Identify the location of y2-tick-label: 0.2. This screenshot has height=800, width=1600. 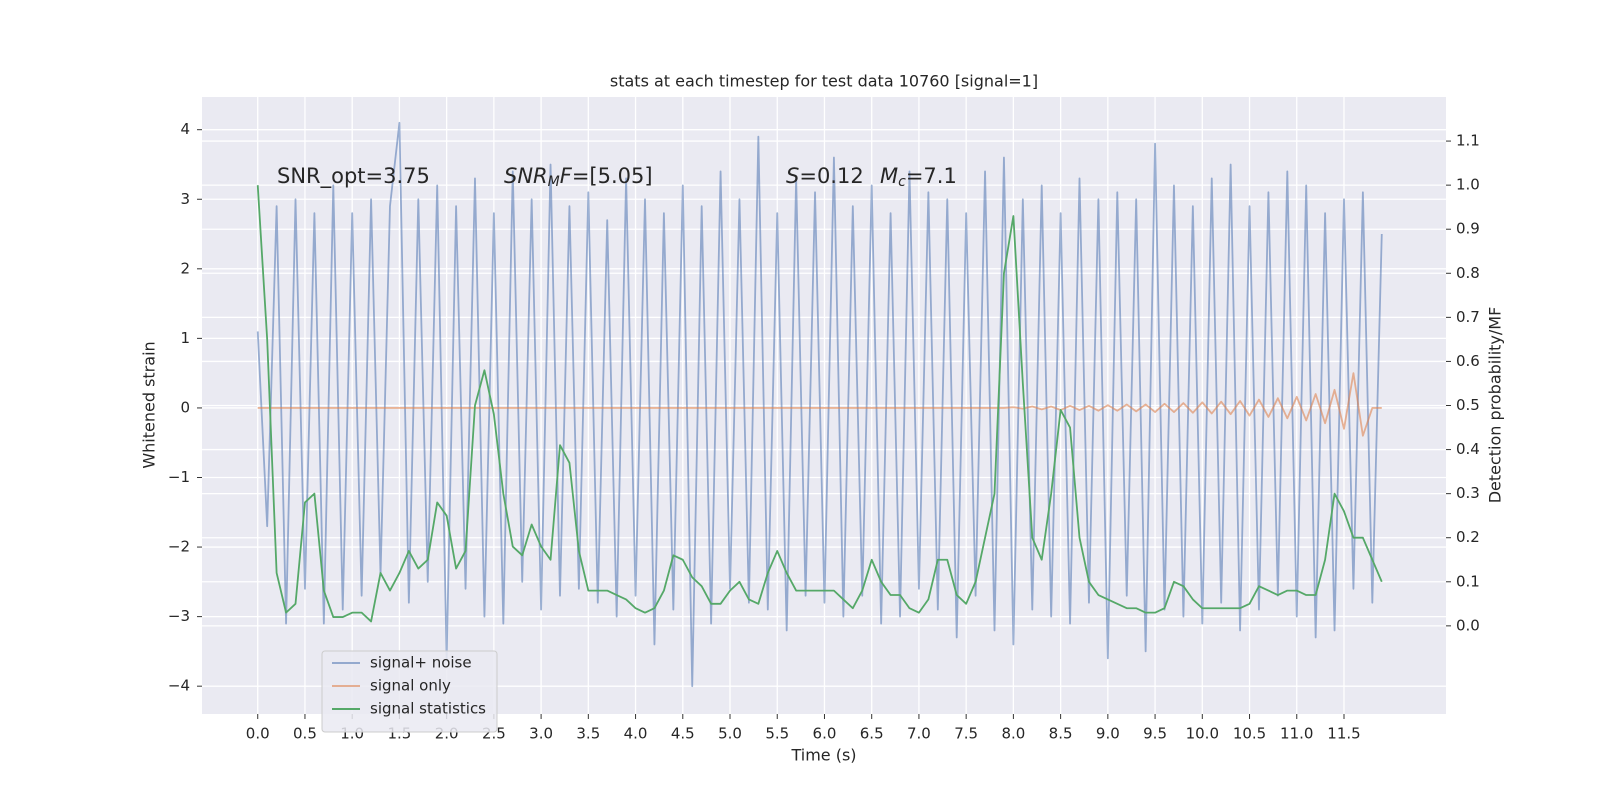
(1468, 537).